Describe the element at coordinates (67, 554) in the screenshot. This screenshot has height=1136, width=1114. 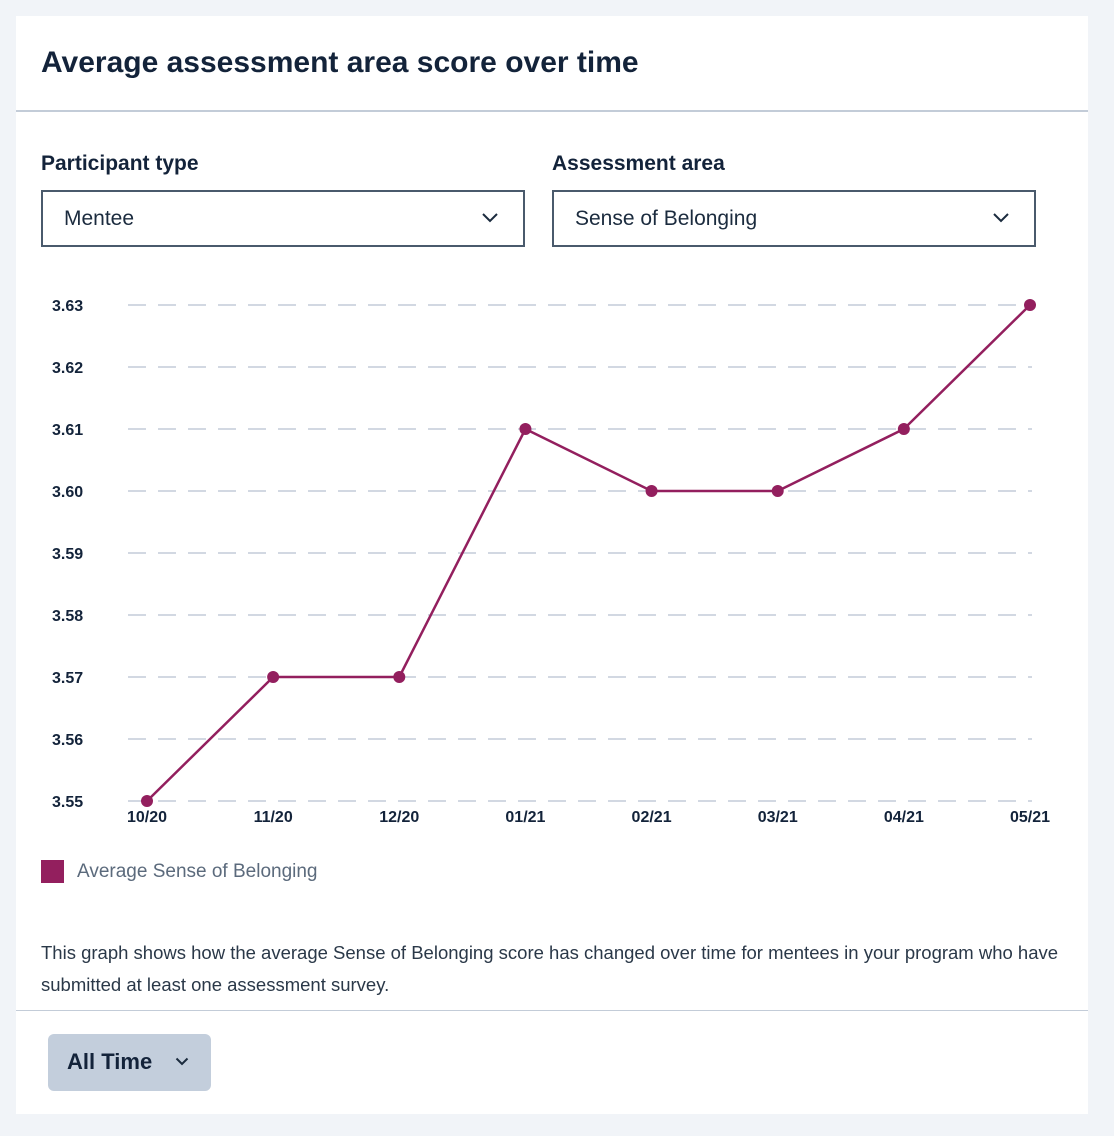
I see `y-tick-label: 3.59` at that location.